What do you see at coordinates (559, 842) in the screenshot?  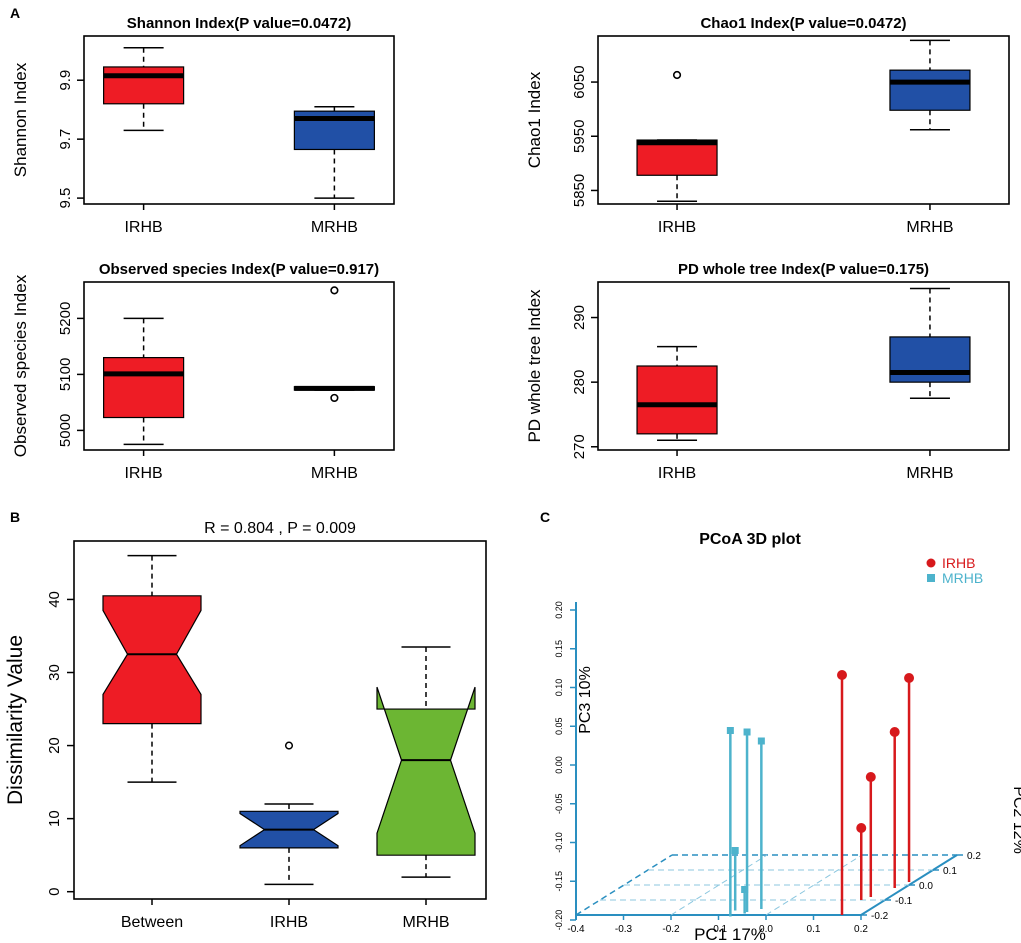 I see `z-tick-label: -0.10` at bounding box center [559, 842].